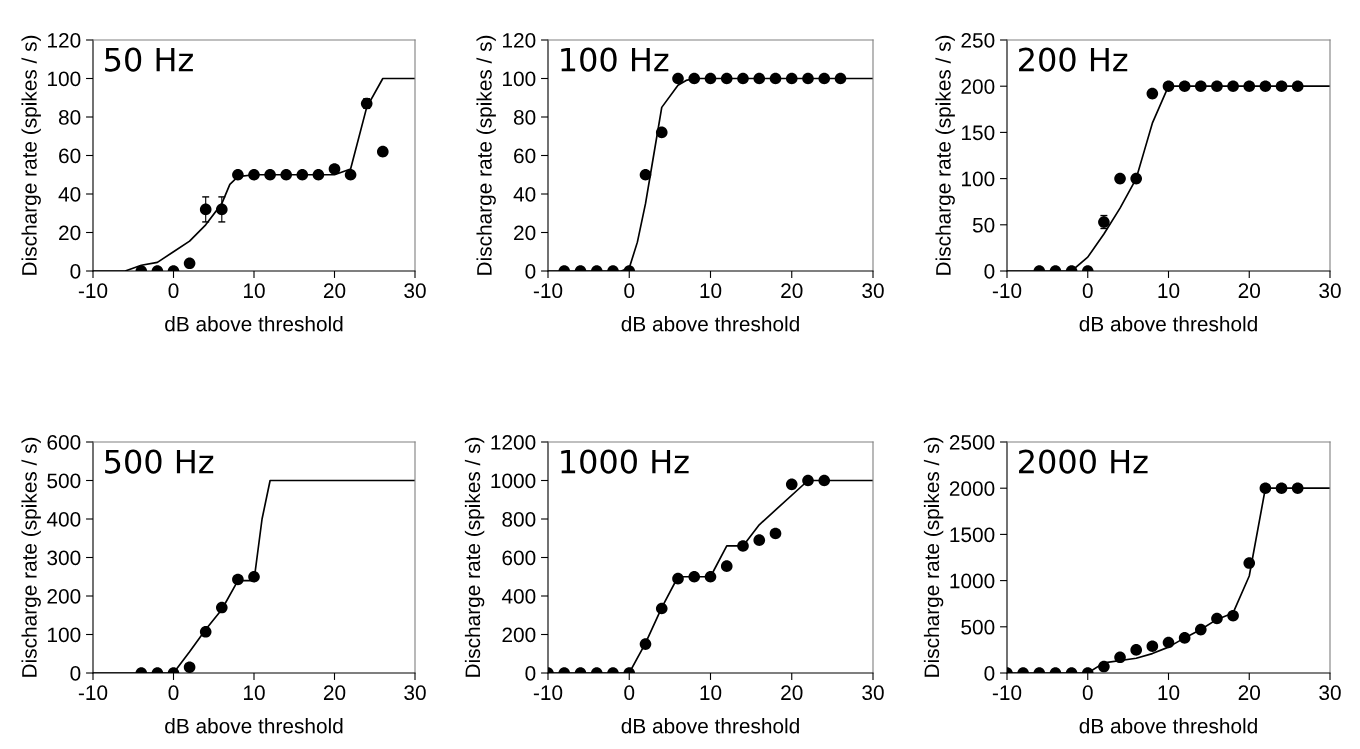 This screenshot has width=1360, height=749. I want to click on y-tick-label: 120, so click(64, 40).